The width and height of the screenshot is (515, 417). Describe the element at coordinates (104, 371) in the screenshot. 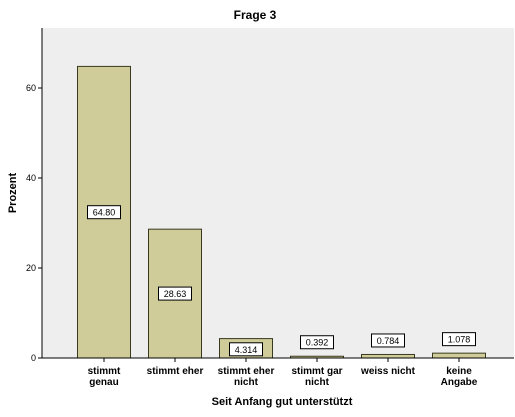

I see `x-tick-label: stimmt` at that location.